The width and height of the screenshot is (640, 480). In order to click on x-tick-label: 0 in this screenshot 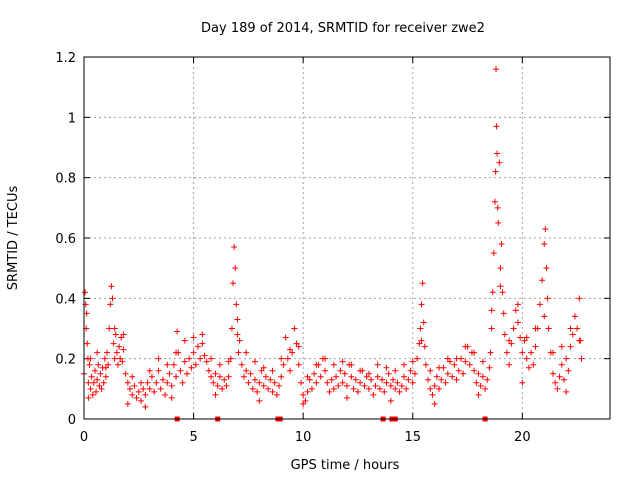, I will do `click(84, 437)`.